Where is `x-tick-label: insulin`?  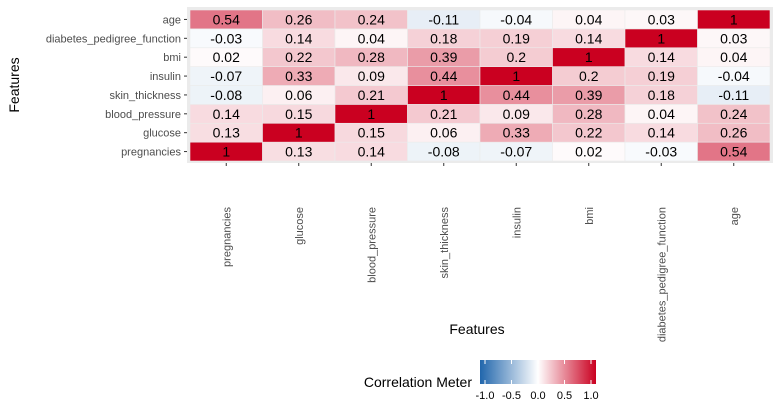 x-tick-label: insulin is located at coordinates (517, 222).